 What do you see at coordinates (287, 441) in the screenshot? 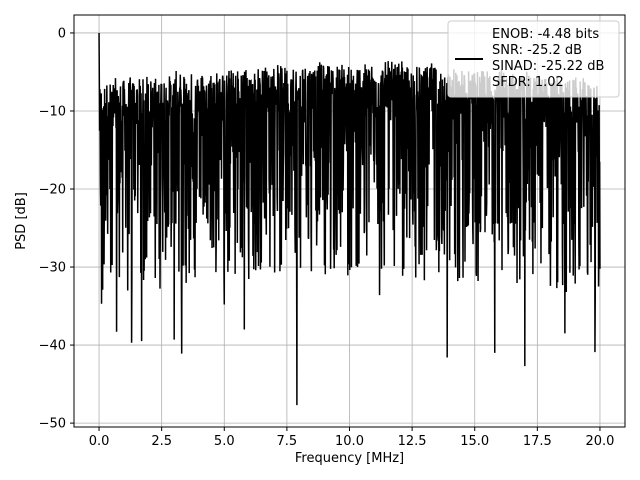
I see `x-tick-label: 7.5` at bounding box center [287, 441].